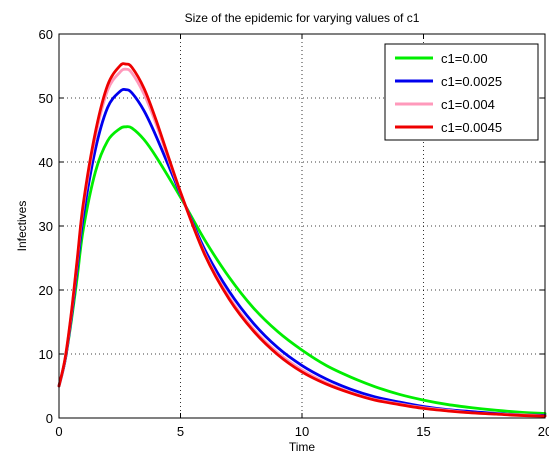 The image size is (549, 453). I want to click on legend-label-1: c1=0.00, so click(464, 58).